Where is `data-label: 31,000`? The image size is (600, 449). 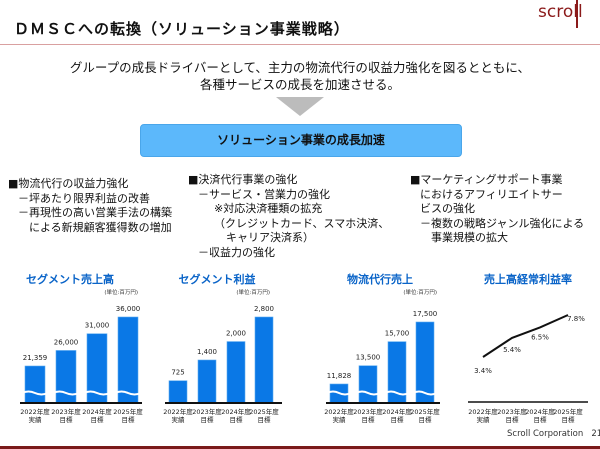
data-label: 31,000 is located at coordinates (97, 326).